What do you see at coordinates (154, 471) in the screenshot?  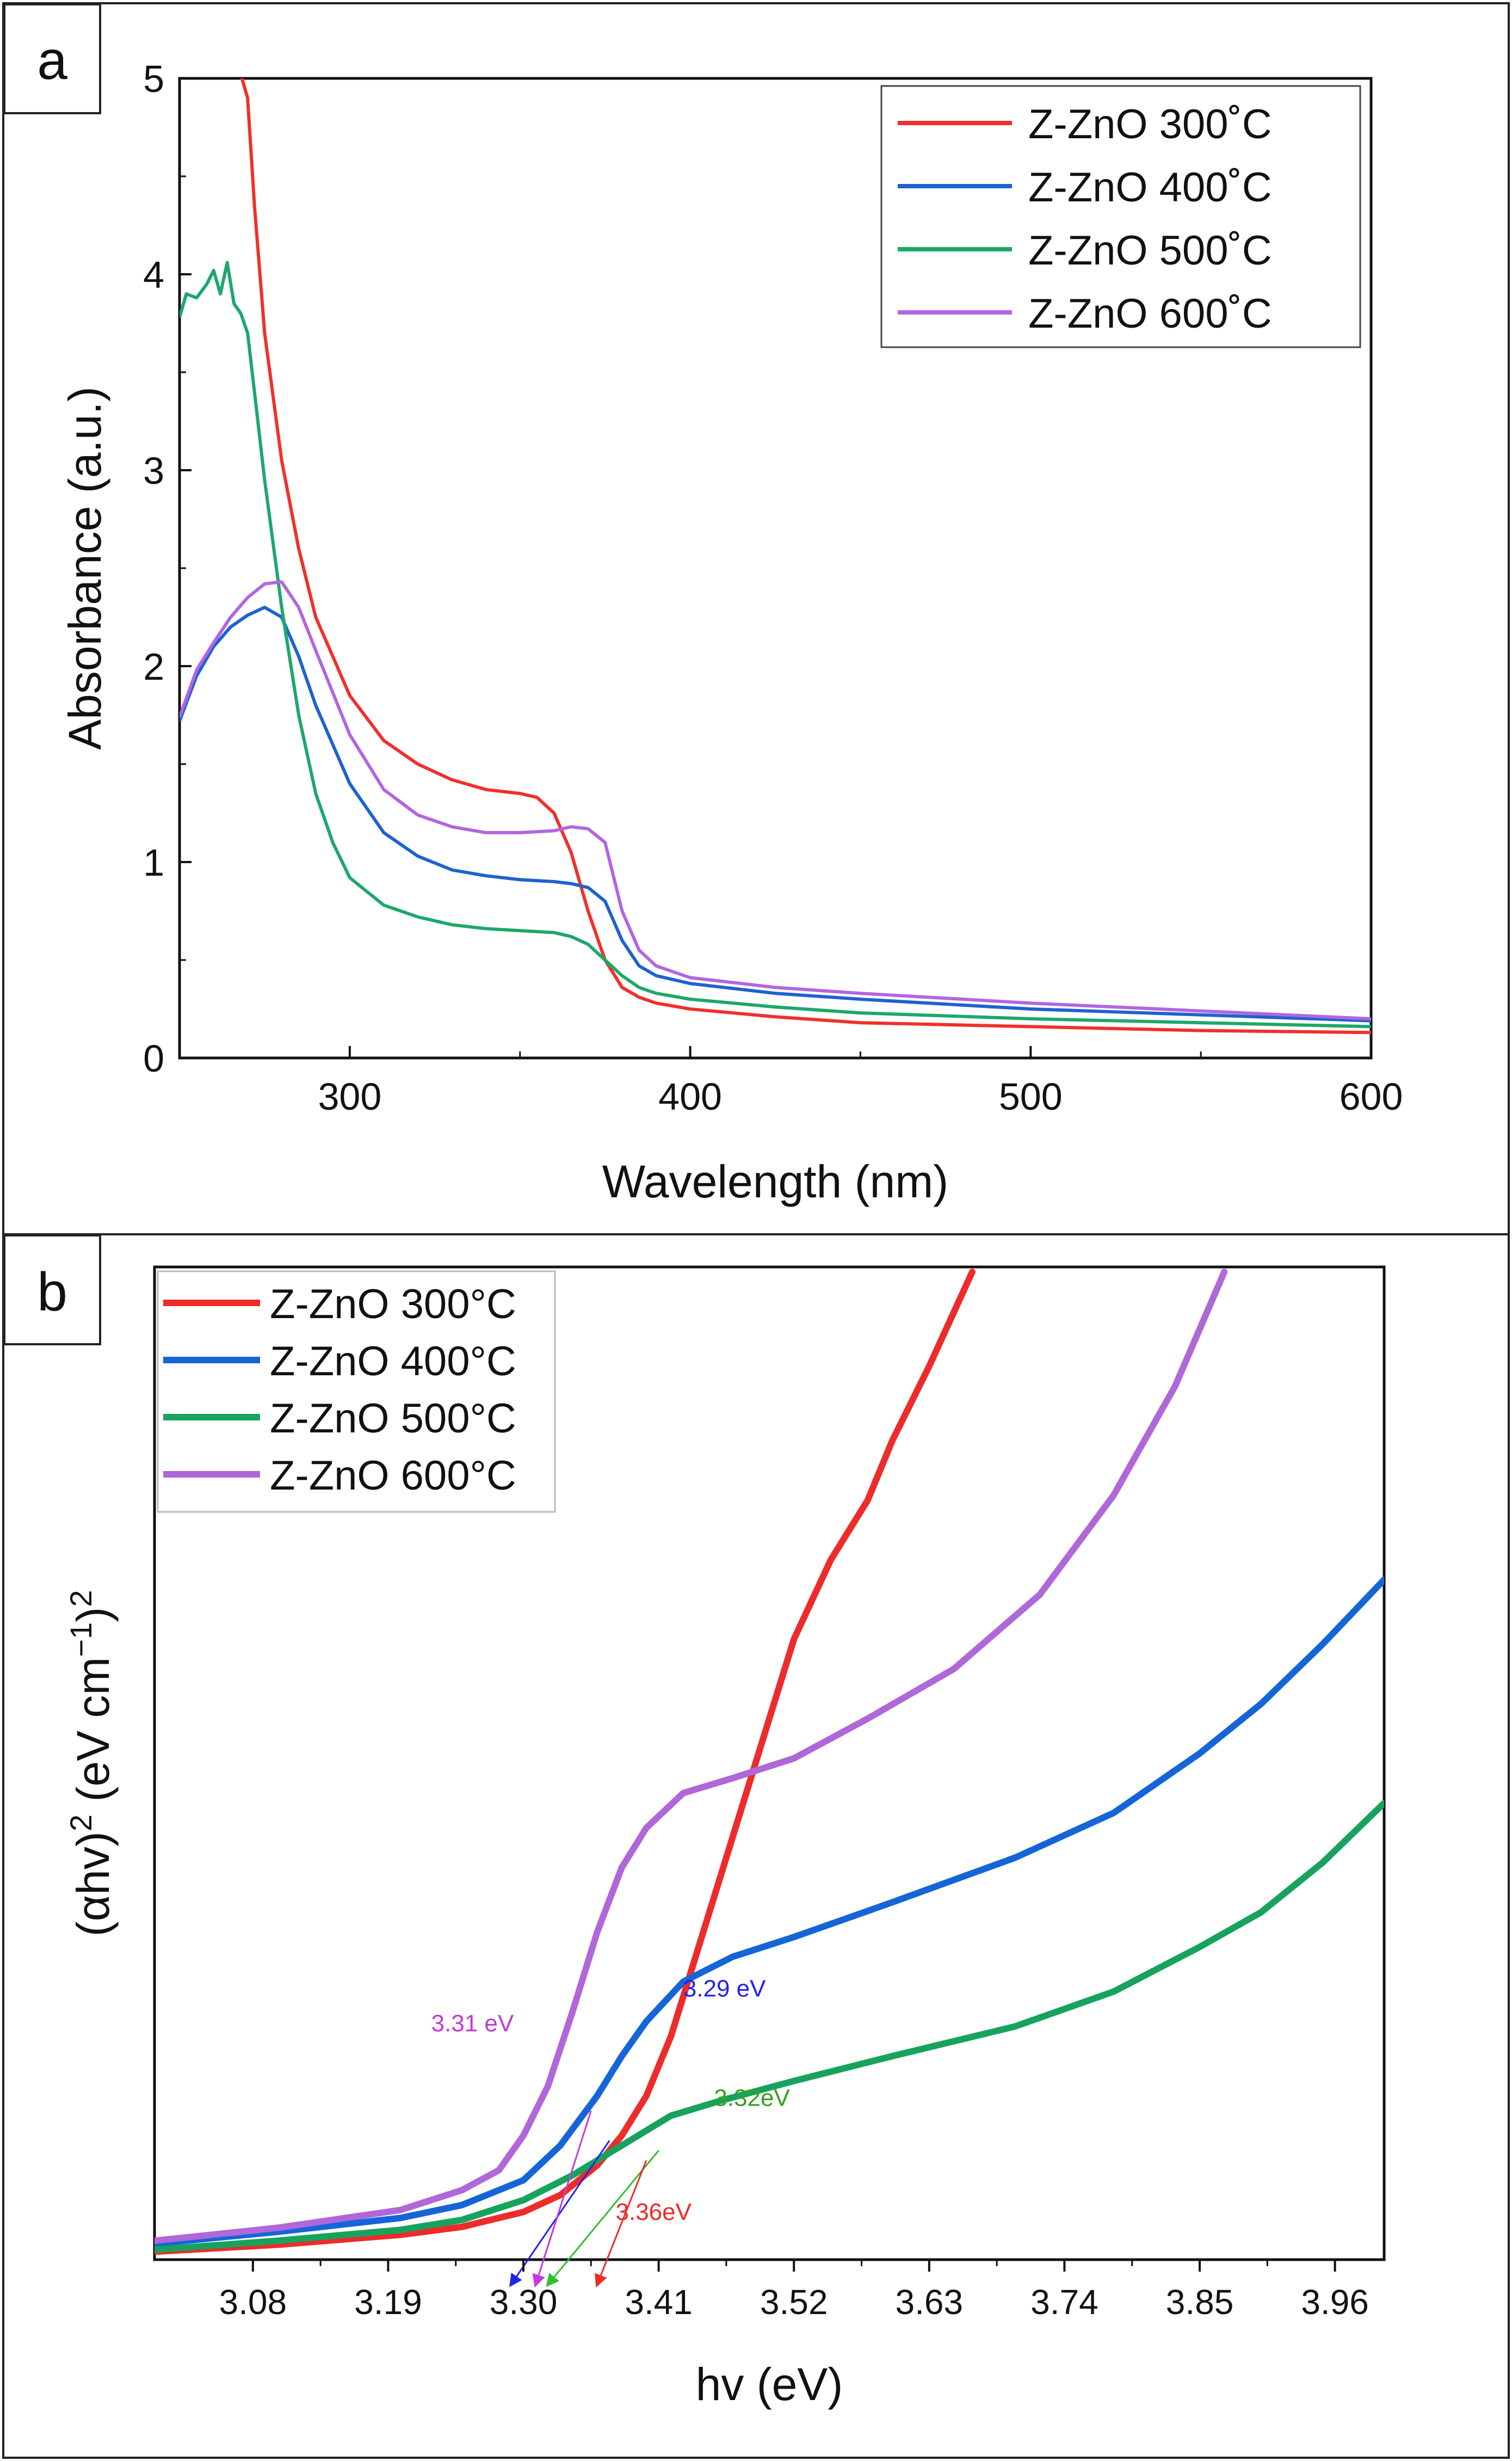 I see `chart-a-y-tick-label: 3` at bounding box center [154, 471].